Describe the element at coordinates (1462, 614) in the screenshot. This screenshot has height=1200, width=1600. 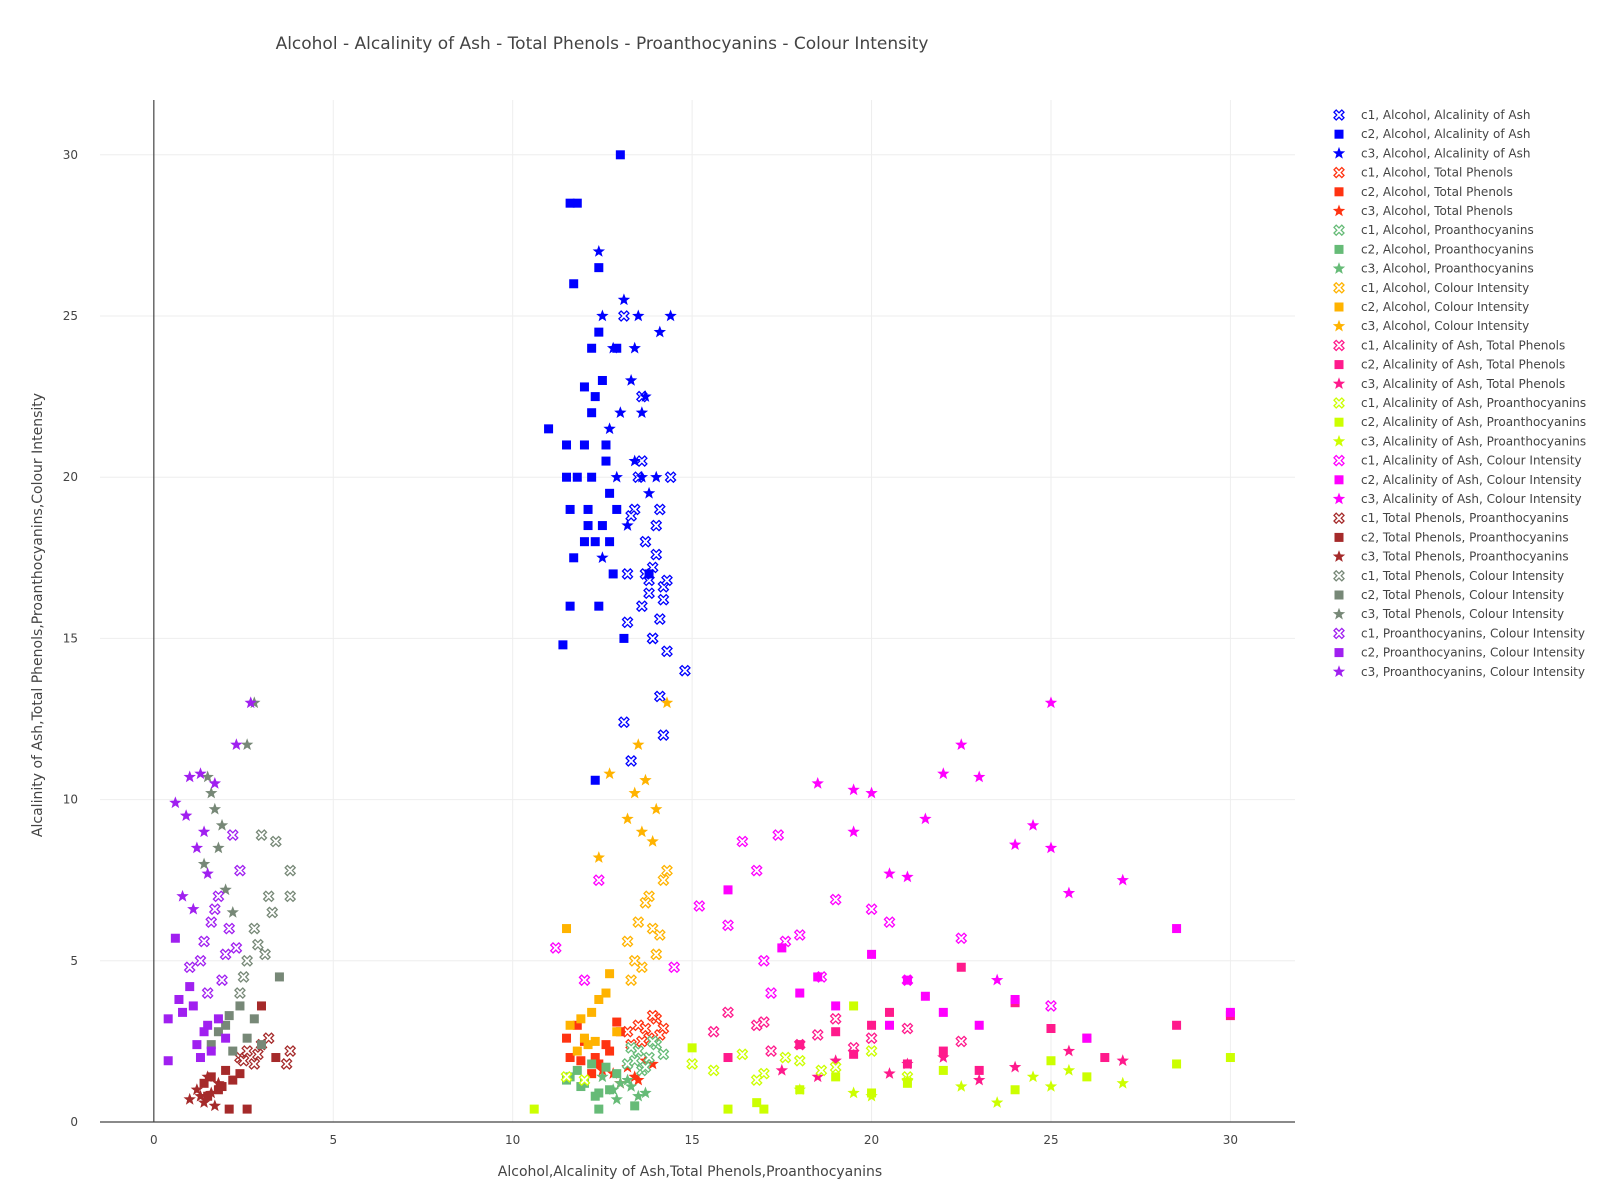
I see `legend-label: c3, Total Phenols, Colour Intensity` at that location.